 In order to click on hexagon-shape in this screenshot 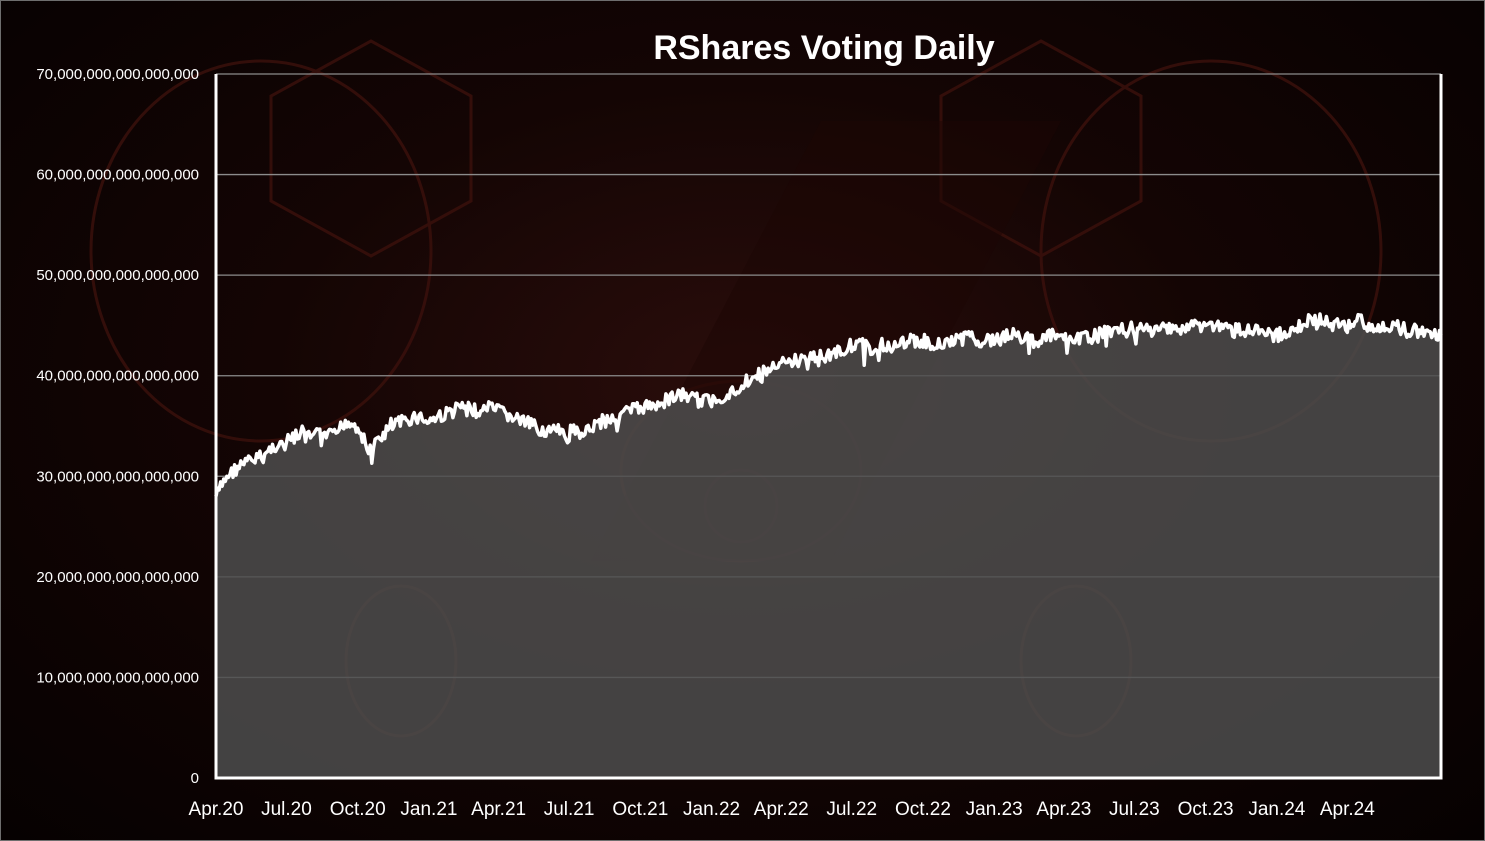, I will do `click(371, 148)`.